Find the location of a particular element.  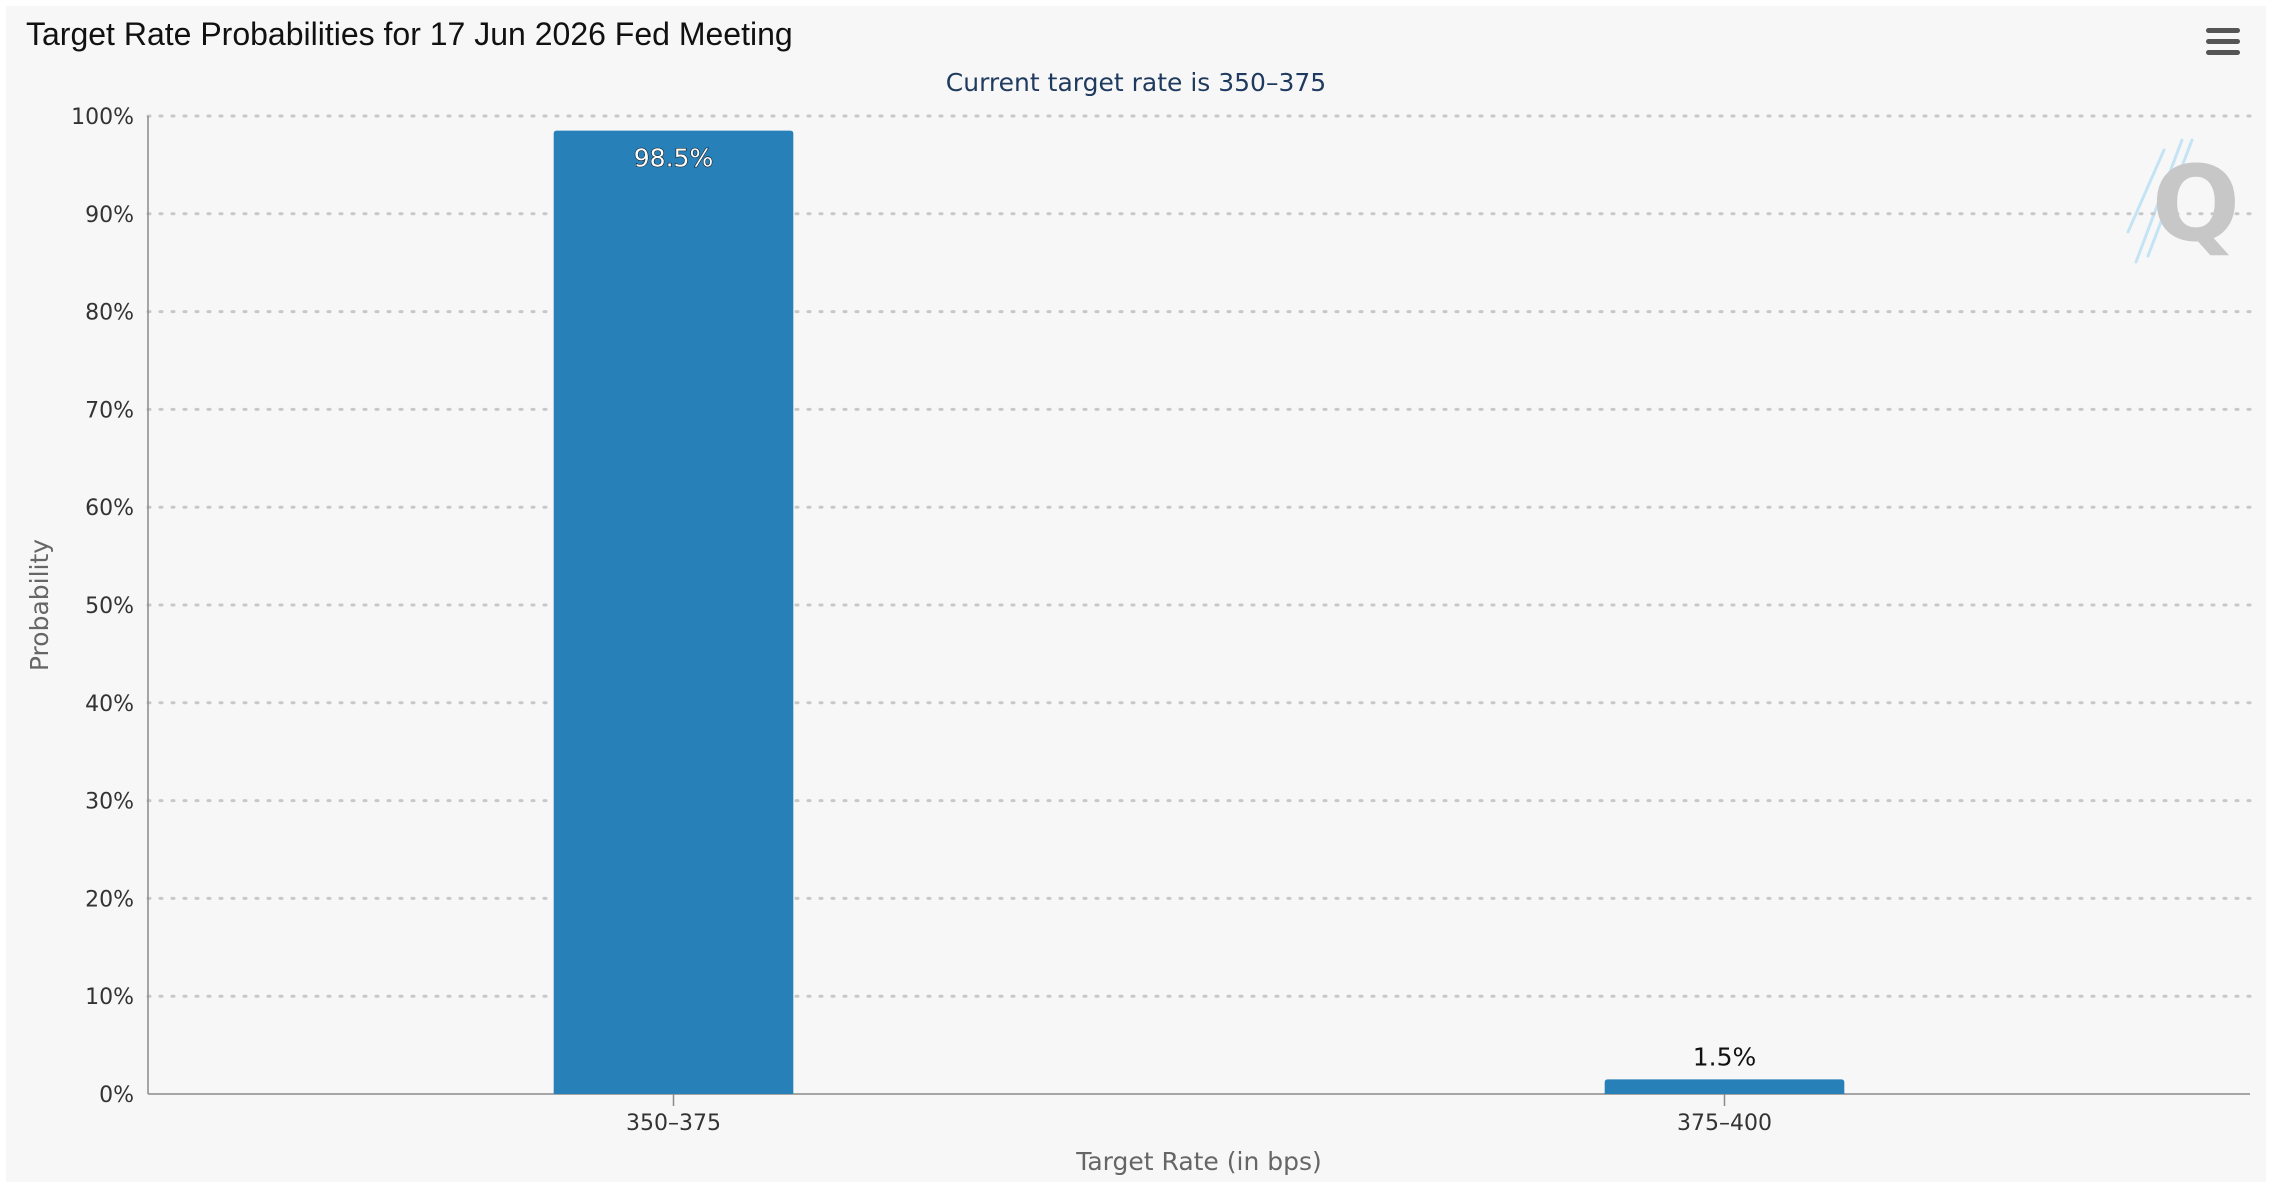

y-tick-label: 50% is located at coordinates (109, 606).